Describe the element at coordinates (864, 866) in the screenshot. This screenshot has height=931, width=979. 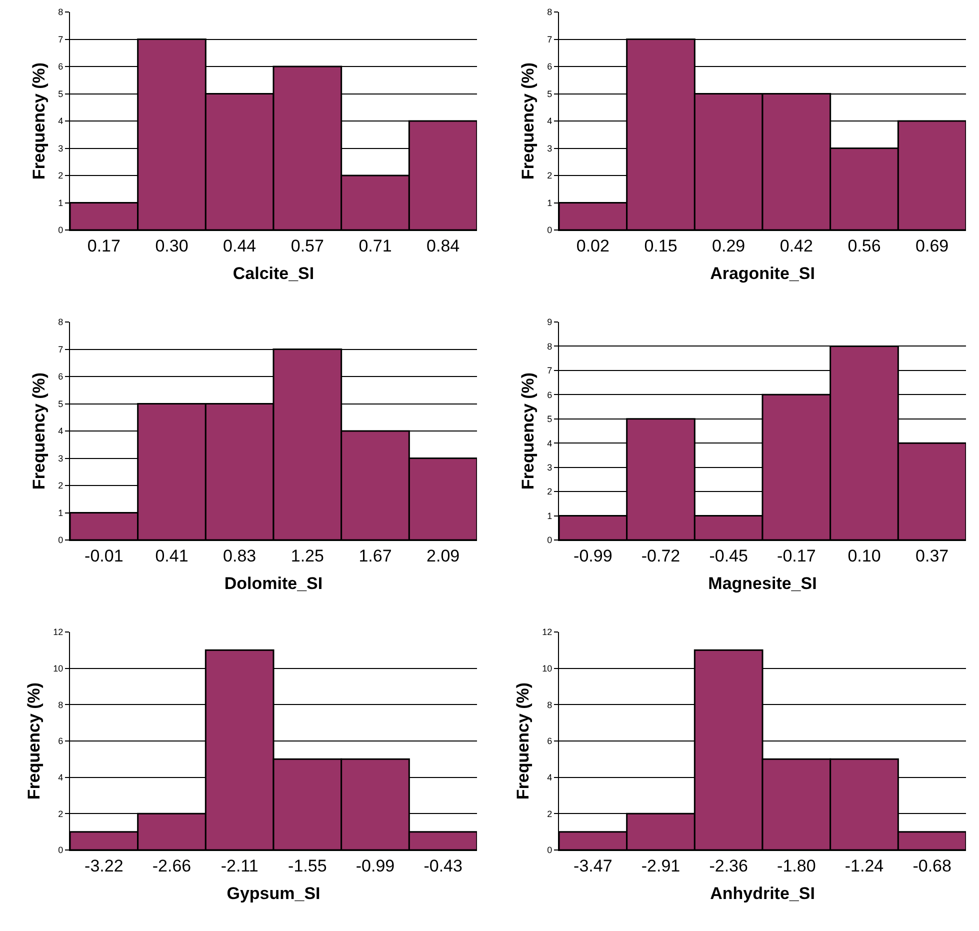
I see `x-tick-label: -1.24` at that location.